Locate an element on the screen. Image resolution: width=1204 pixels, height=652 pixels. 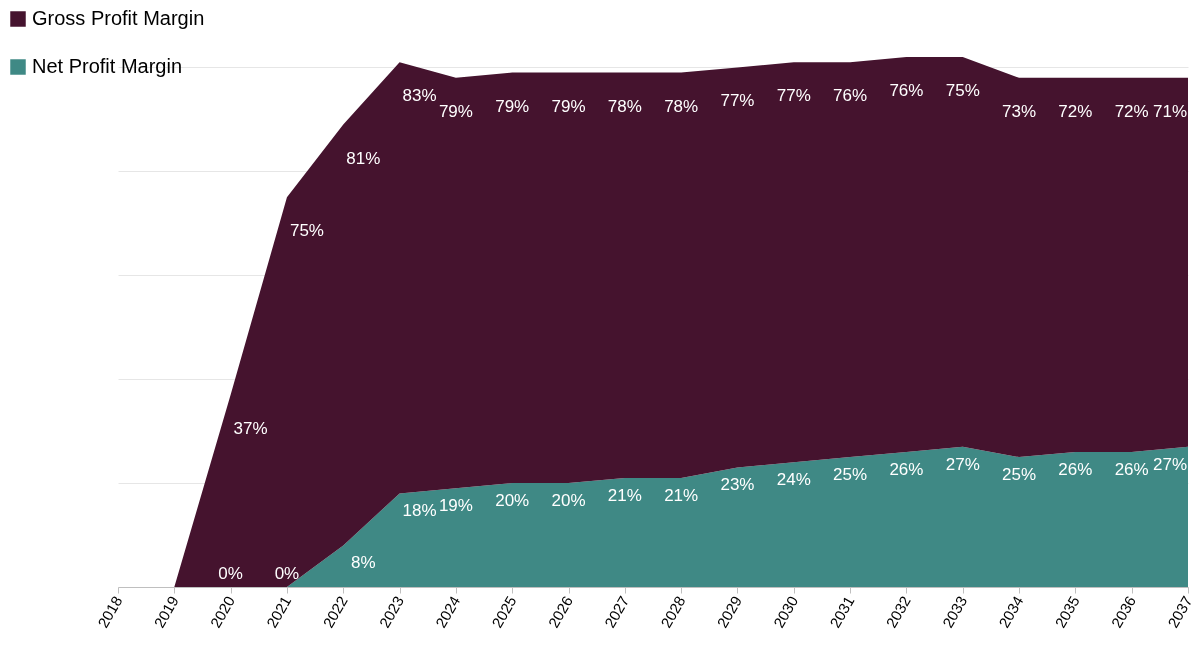
data-label: 24% is located at coordinates (793, 480).